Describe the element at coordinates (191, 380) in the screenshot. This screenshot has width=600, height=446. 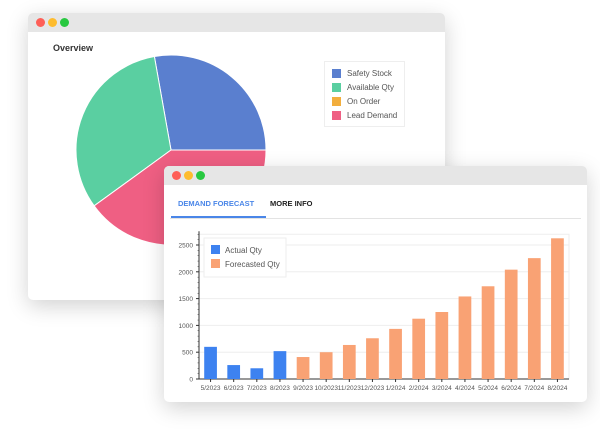
I see `y-tick-label: 0` at that location.